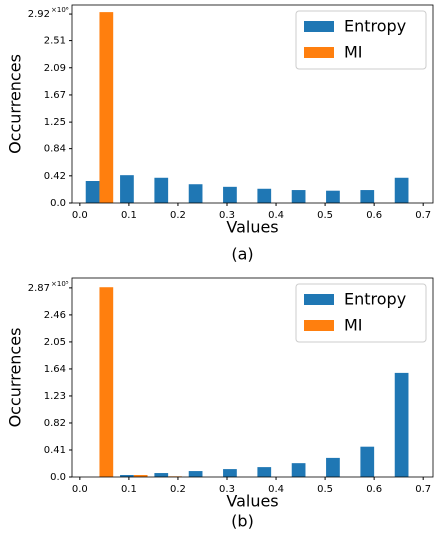  Describe the element at coordinates (55, 342) in the screenshot. I see `y-tick-label: 2.05` at that location.